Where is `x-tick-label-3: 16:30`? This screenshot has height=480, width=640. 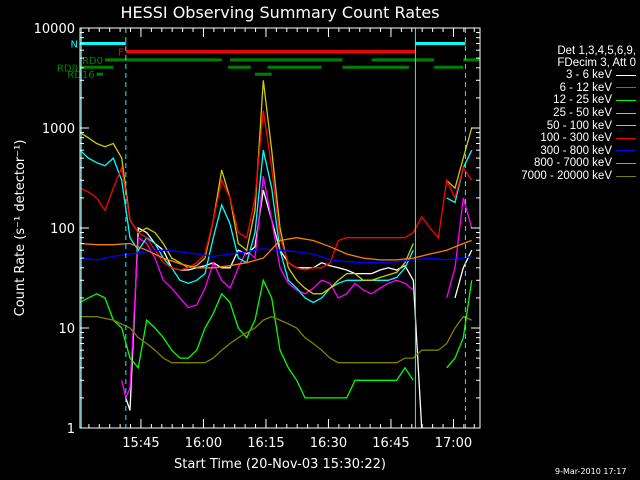
x-tick-label-3: 16:30 is located at coordinates (328, 443).